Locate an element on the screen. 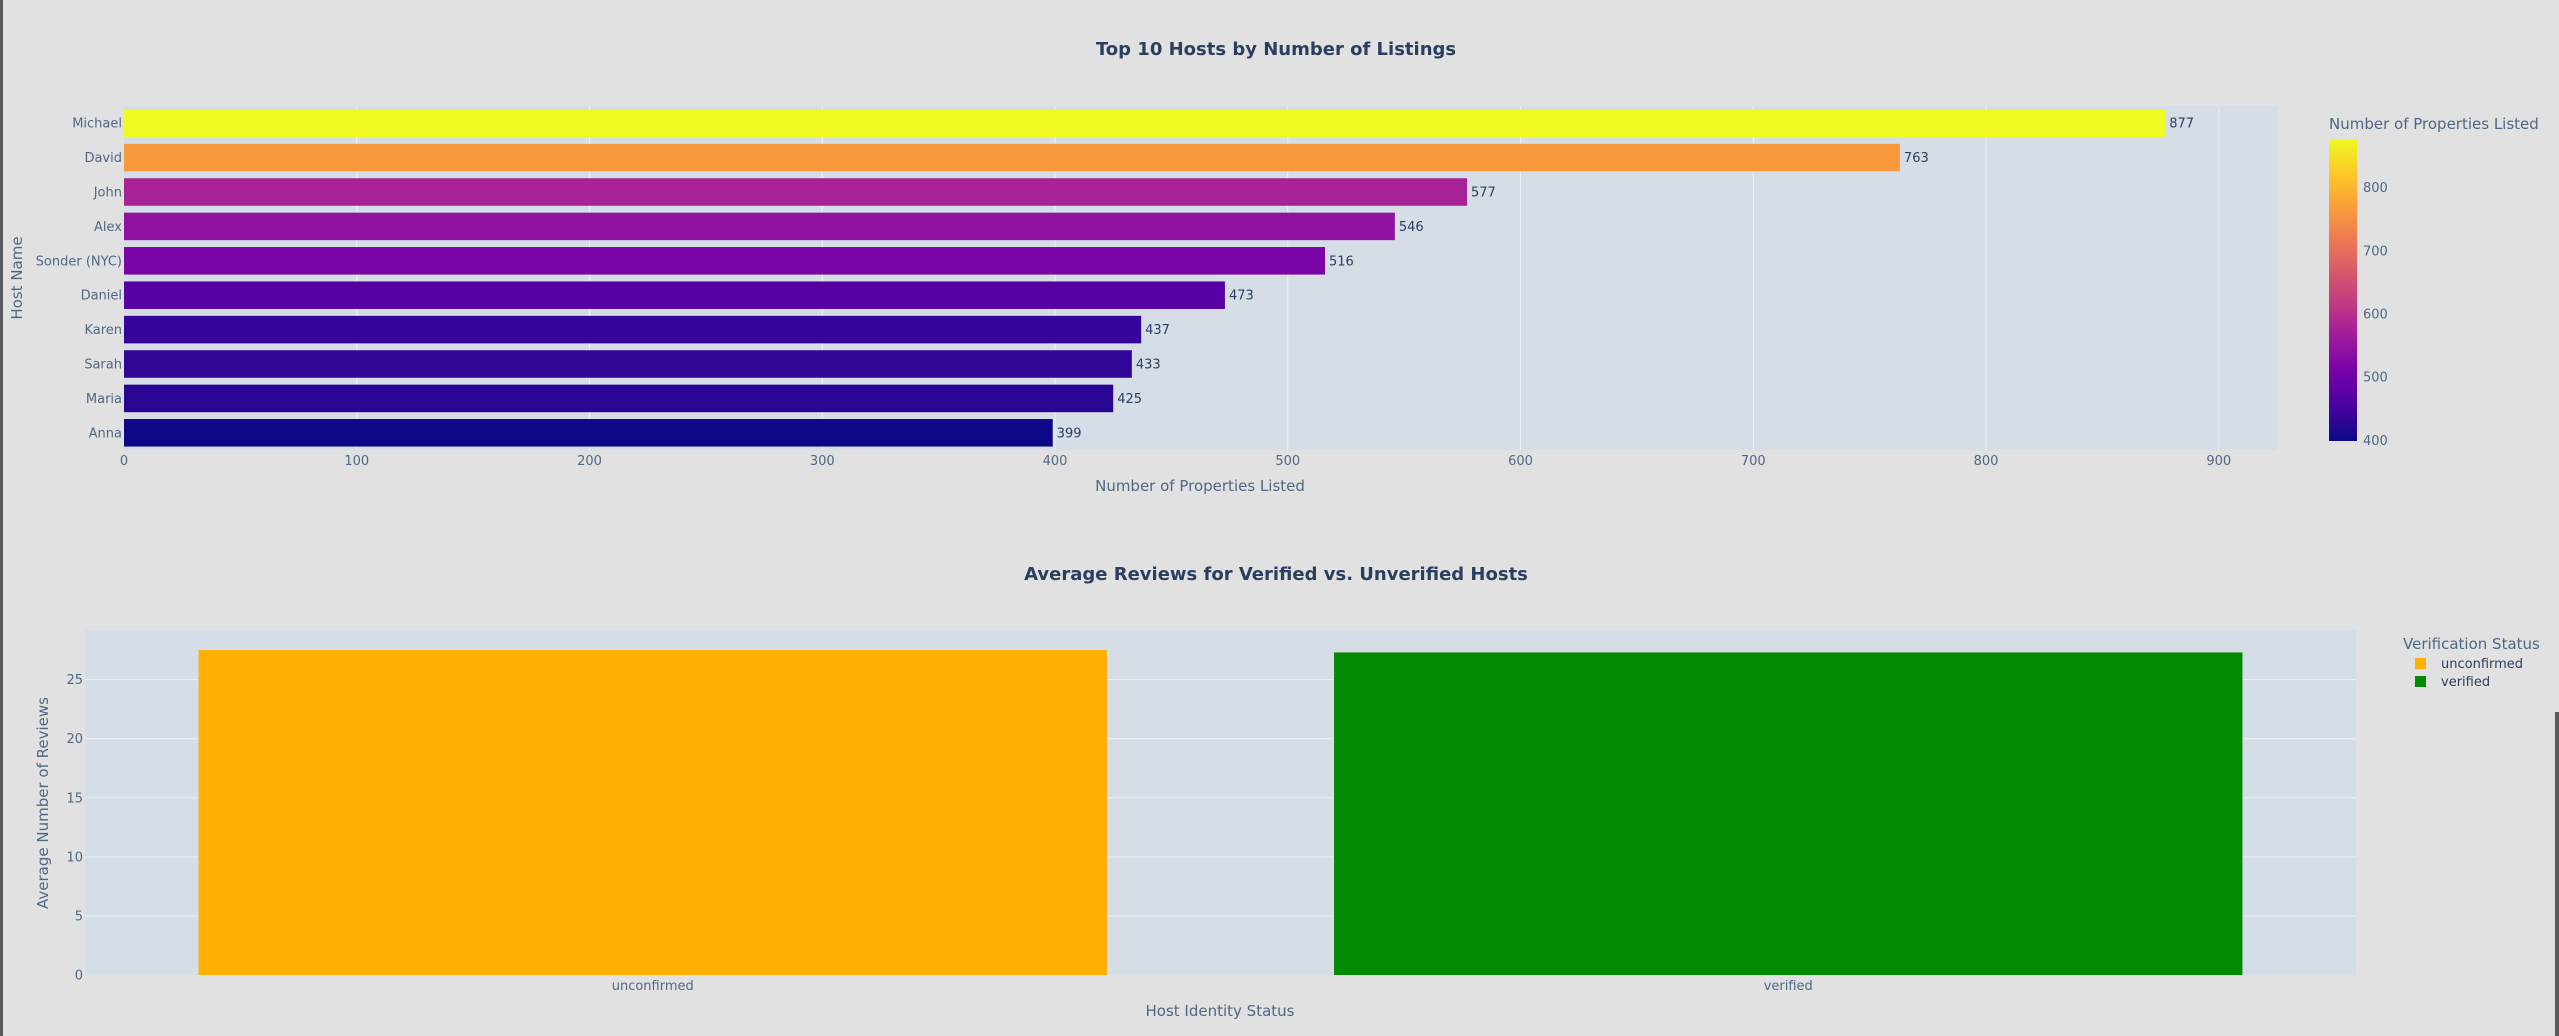  chart2-x-axis-title: Host Identity Status is located at coordinates (1220, 1011).